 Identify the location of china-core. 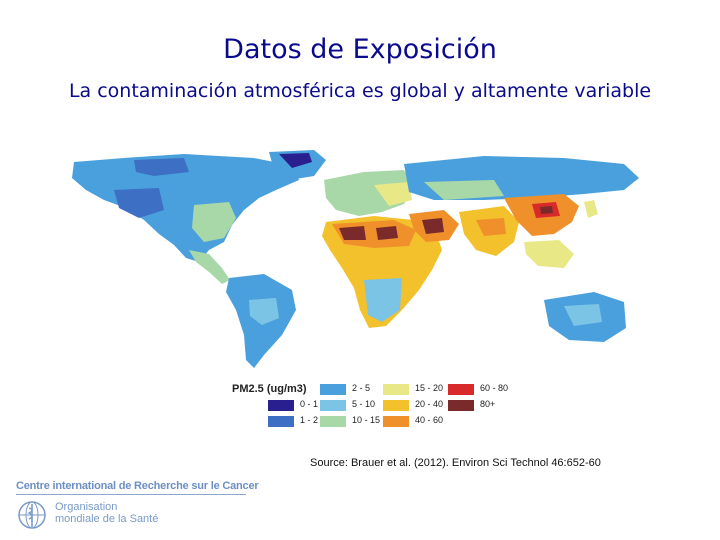
(546, 210).